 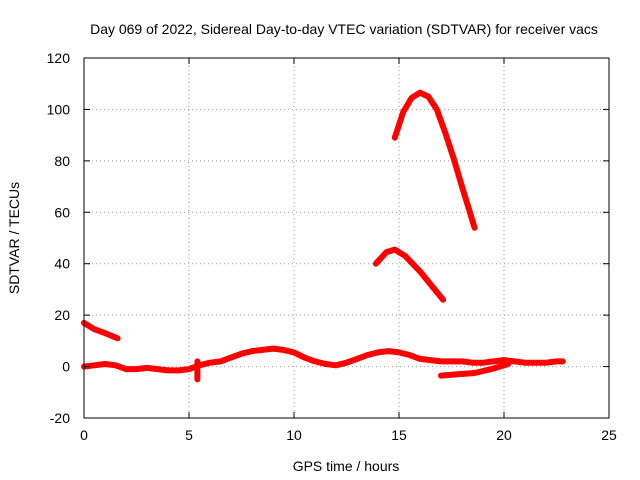 I want to click on x-tick-label: 0, so click(x=84, y=435).